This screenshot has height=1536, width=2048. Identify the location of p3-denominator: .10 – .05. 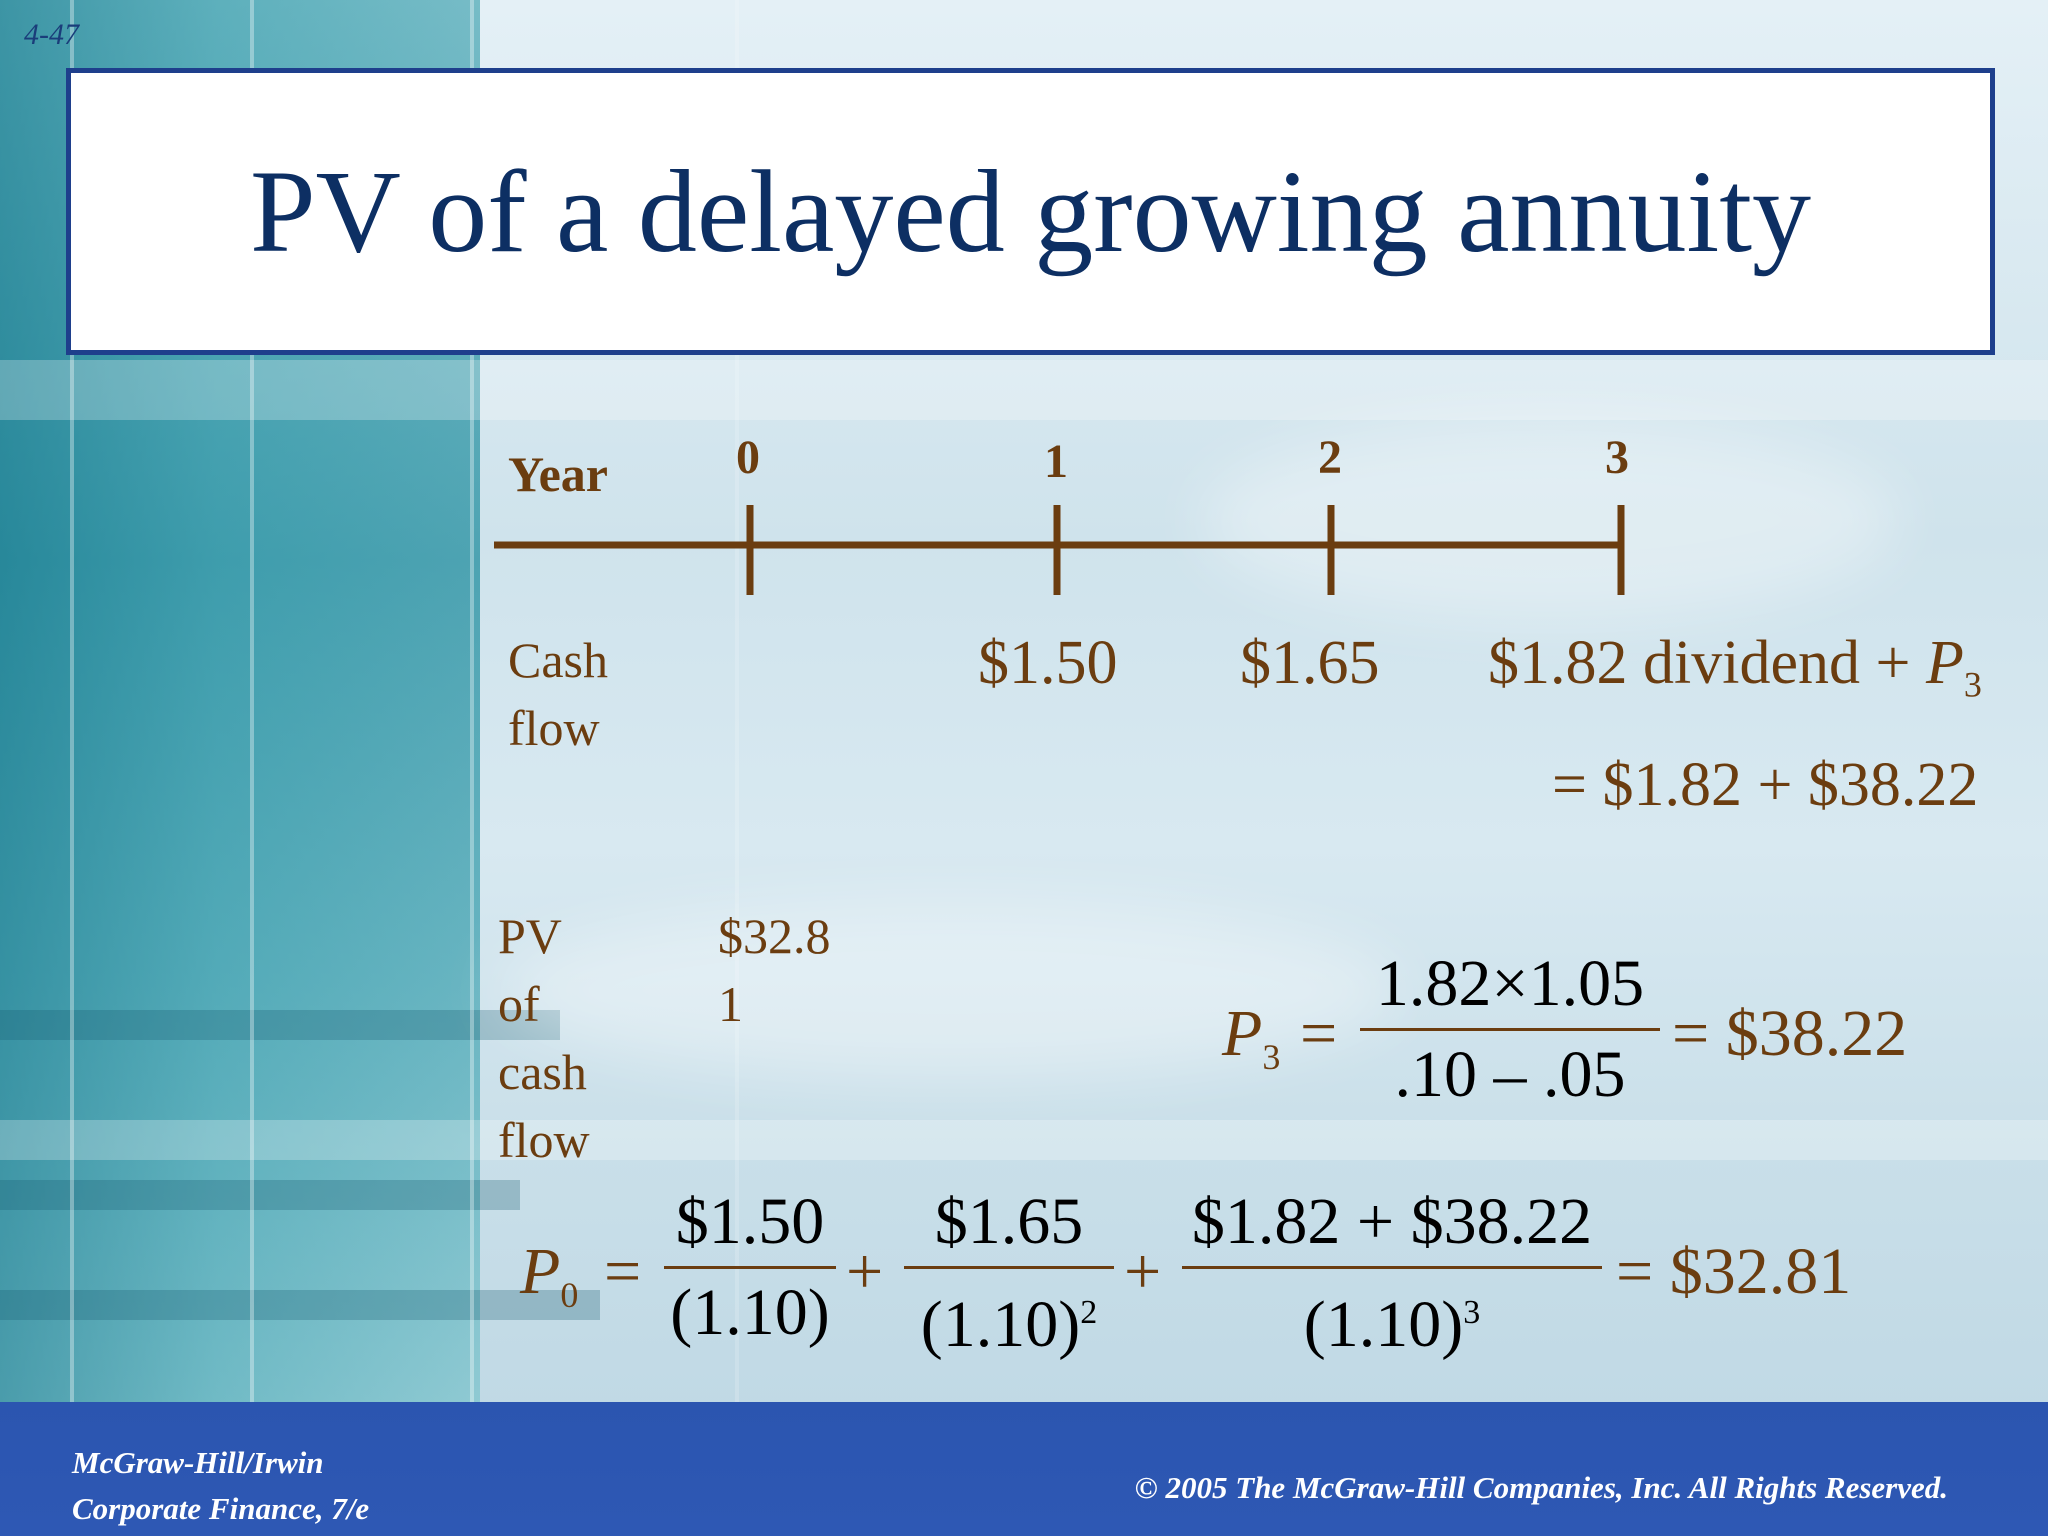
(1510, 1074).